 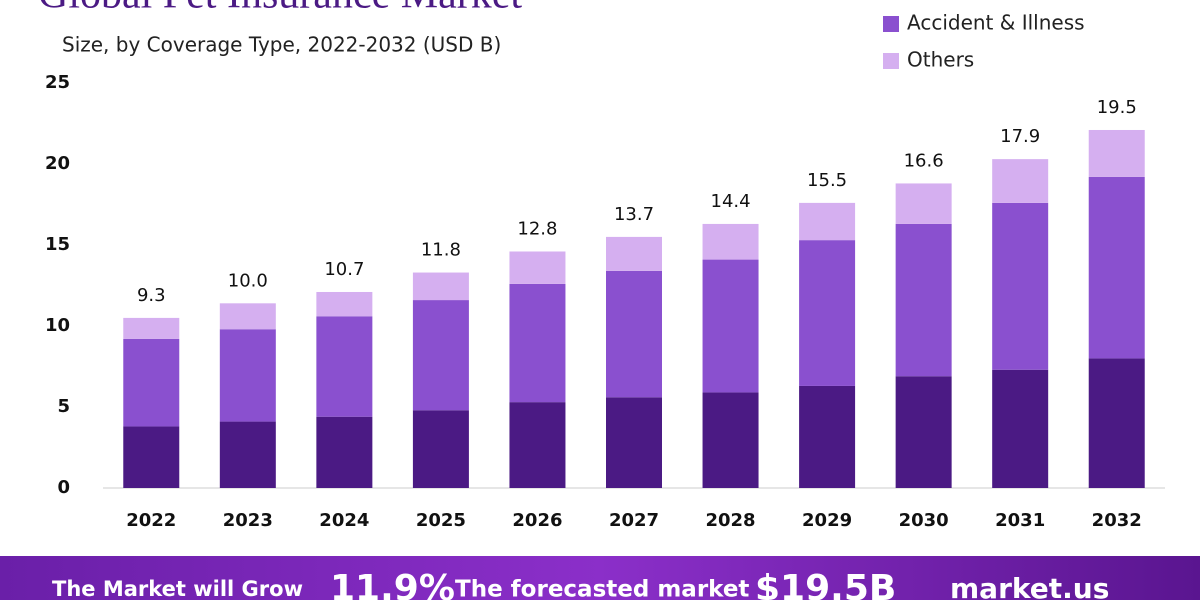 I want to click on banner, so click(x=600, y=578).